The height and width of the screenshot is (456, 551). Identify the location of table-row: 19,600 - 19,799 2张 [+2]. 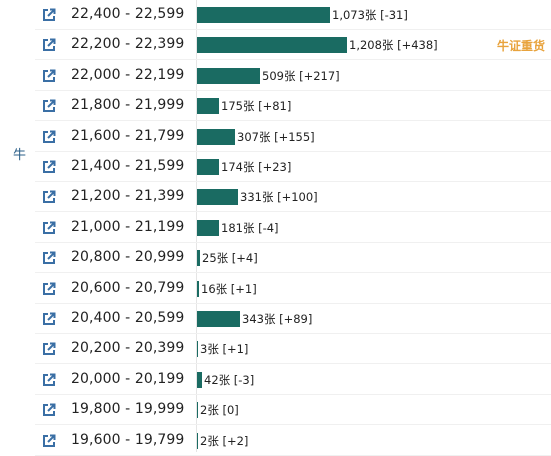
(275, 441).